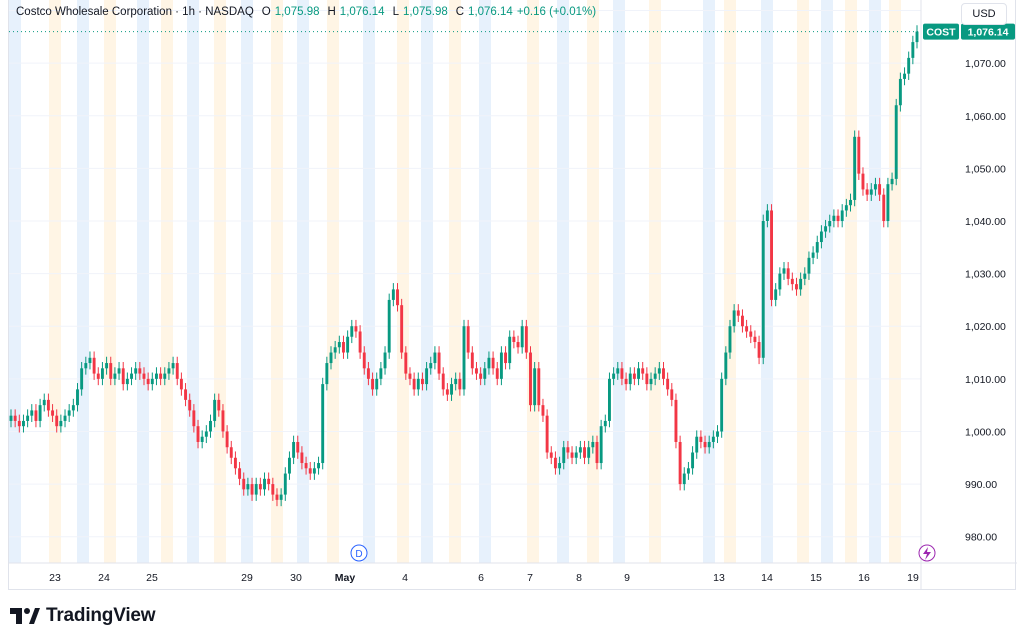  Describe the element at coordinates (481, 578) in the screenshot. I see `date-axis-label: 6` at that location.